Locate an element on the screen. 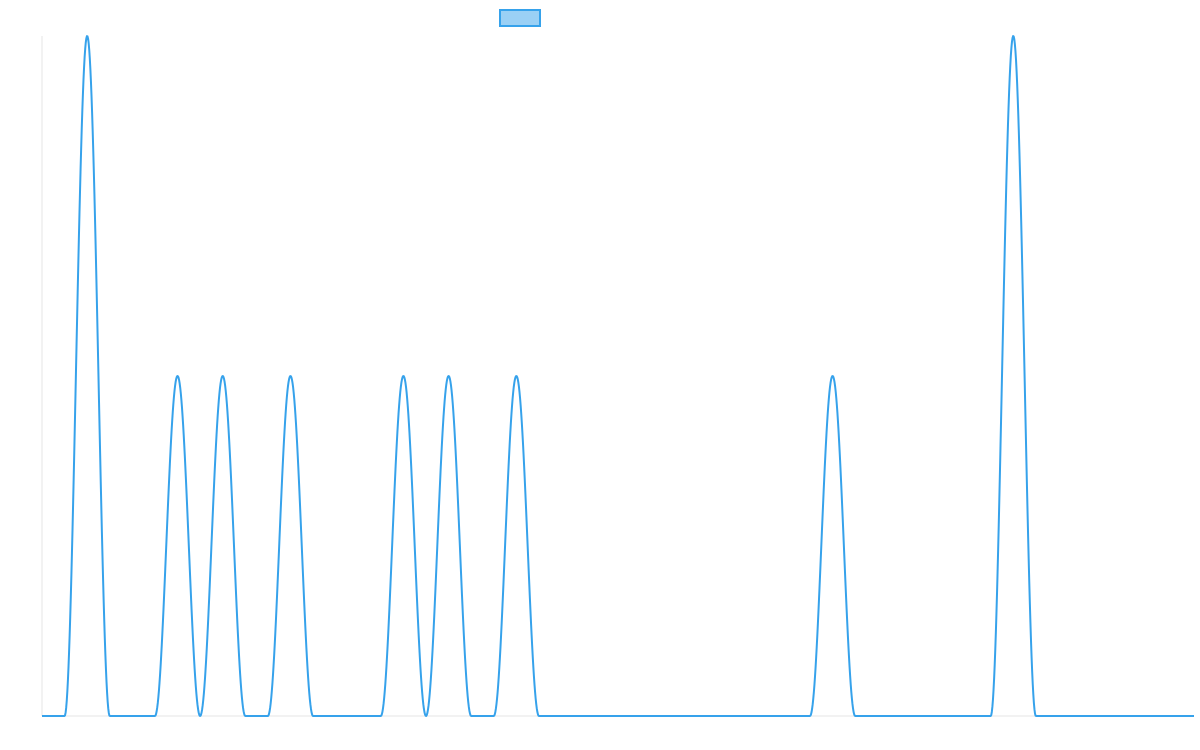 The height and width of the screenshot is (750, 1200). legend-swatch is located at coordinates (520, 18).